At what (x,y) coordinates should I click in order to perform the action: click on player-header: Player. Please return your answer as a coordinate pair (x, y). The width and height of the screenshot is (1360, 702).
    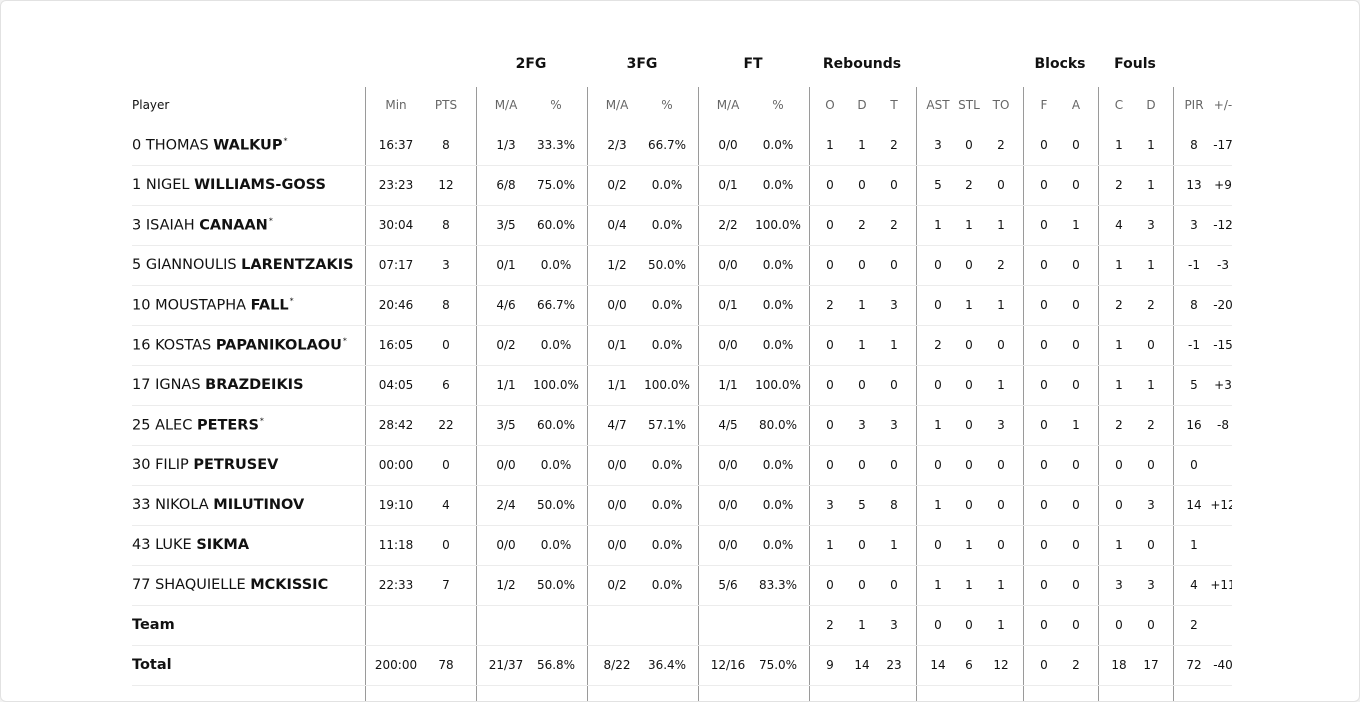
    Looking at the image, I should click on (151, 105).